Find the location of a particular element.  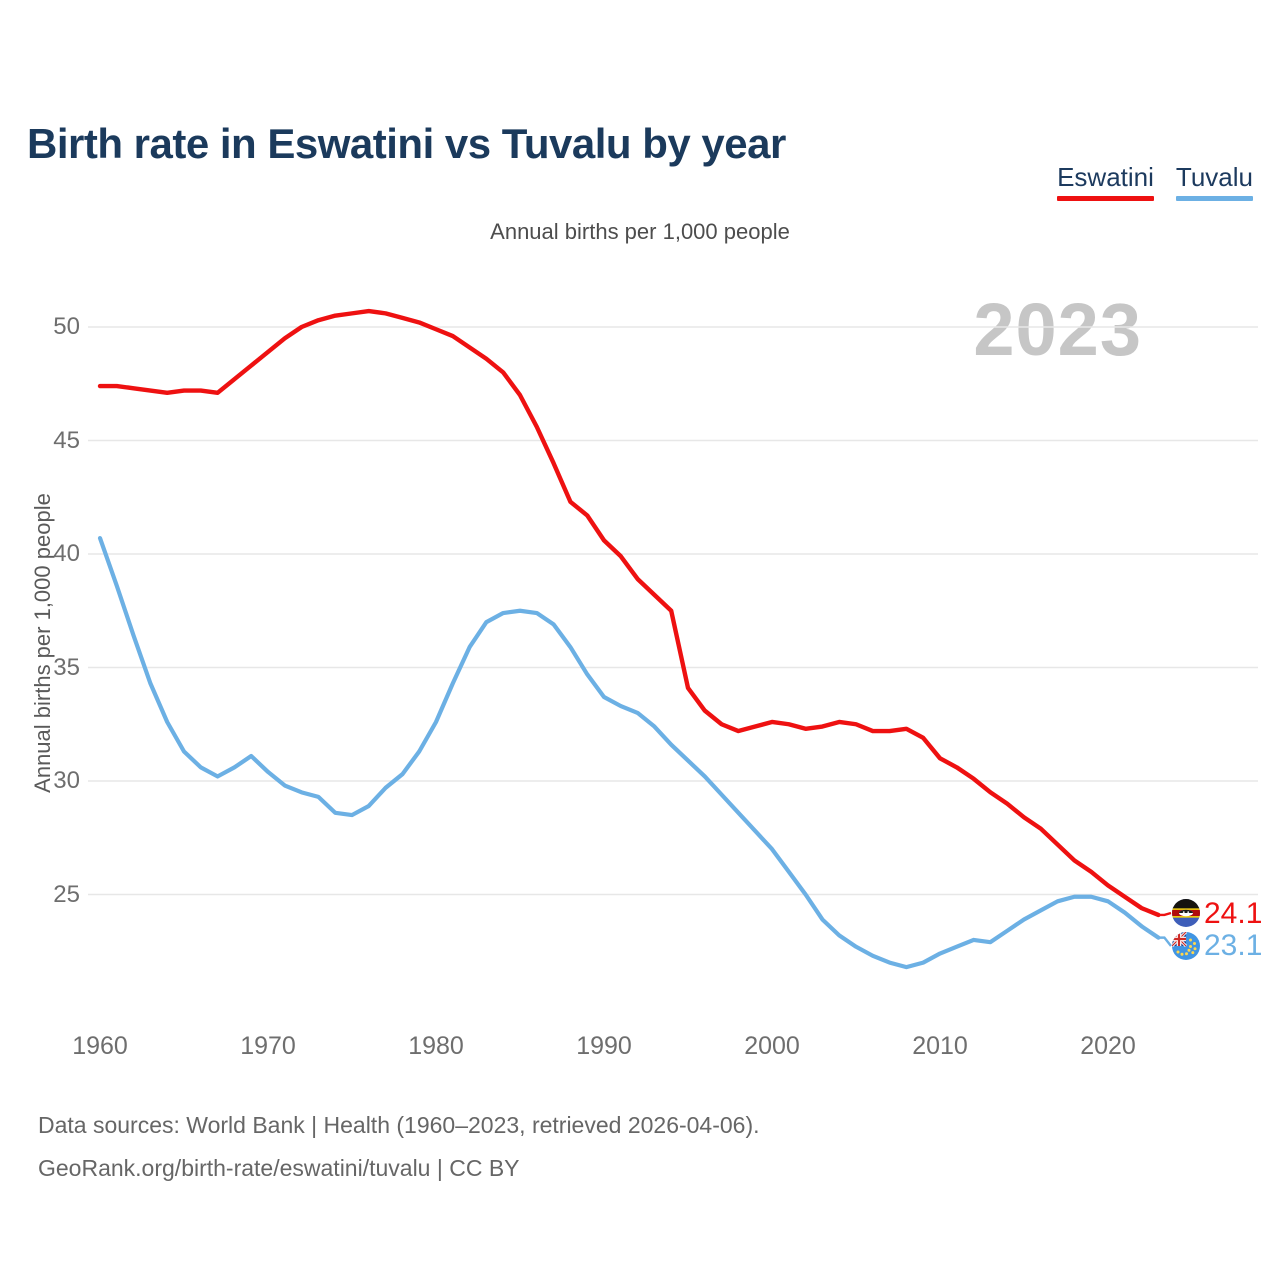

legend: Eswatini Tuvalu is located at coordinates (1155, 182).